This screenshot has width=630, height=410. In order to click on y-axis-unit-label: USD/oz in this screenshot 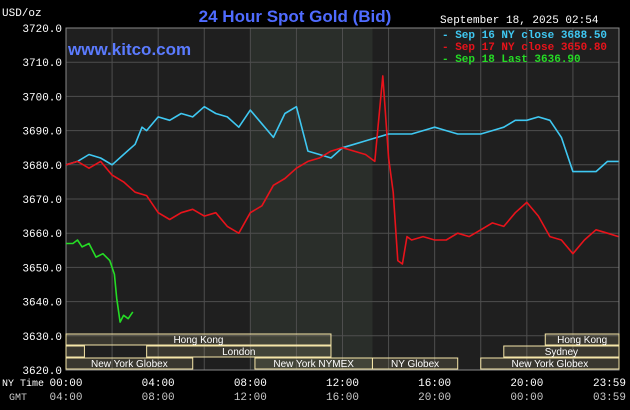, I will do `click(22, 14)`.